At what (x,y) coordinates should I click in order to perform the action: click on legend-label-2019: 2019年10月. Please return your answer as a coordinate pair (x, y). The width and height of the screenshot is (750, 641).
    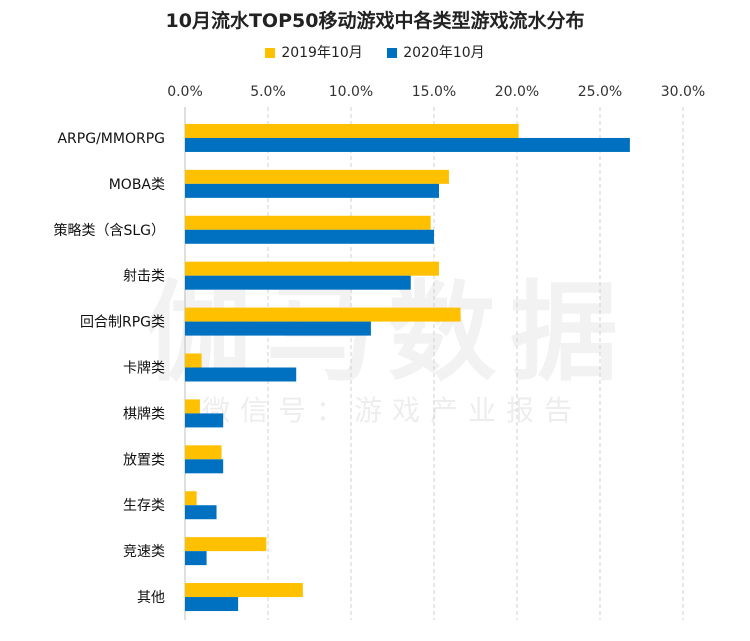
    Looking at the image, I should click on (322, 53).